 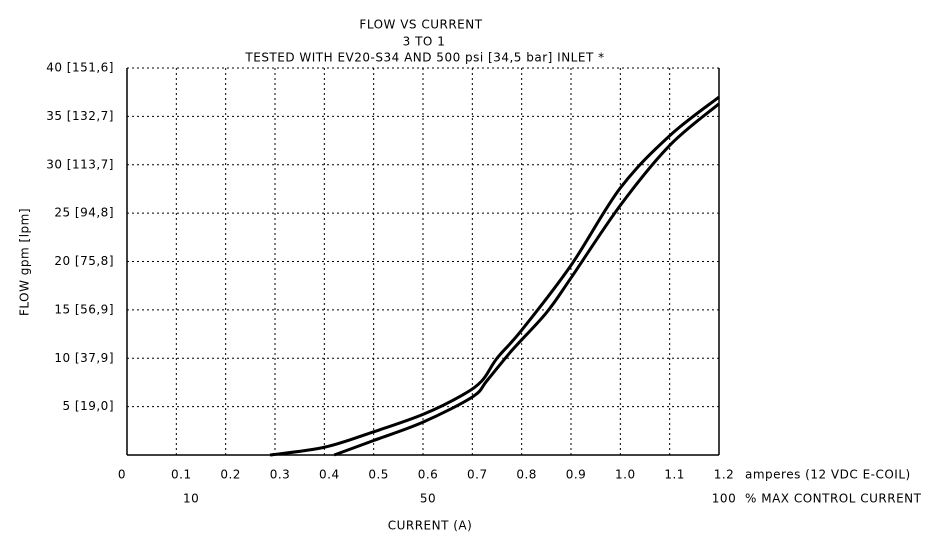 I want to click on chart-title: FLOW VS CURRENT, so click(x=420, y=25).